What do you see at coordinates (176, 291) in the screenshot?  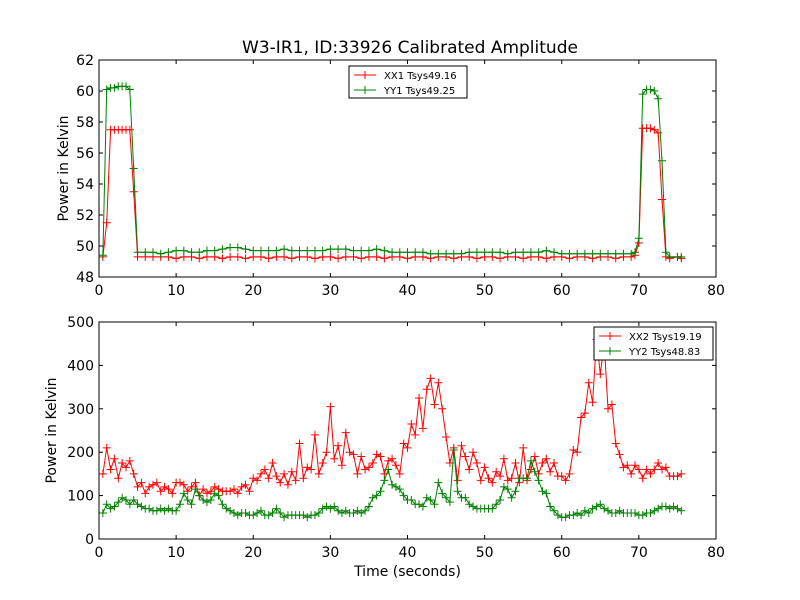 I see `x-tick-label: 10` at bounding box center [176, 291].